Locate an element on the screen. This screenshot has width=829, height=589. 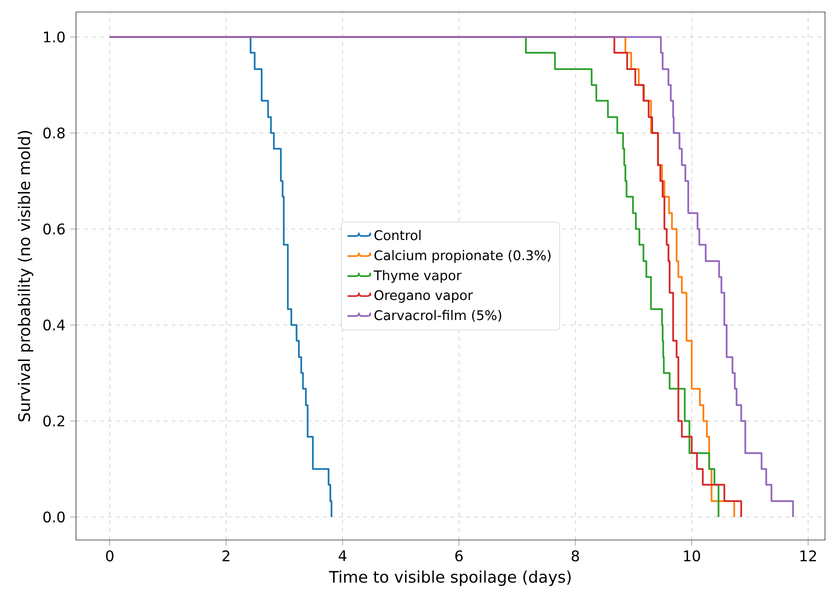
y-tick-label: 0.6 is located at coordinates (54, 228).